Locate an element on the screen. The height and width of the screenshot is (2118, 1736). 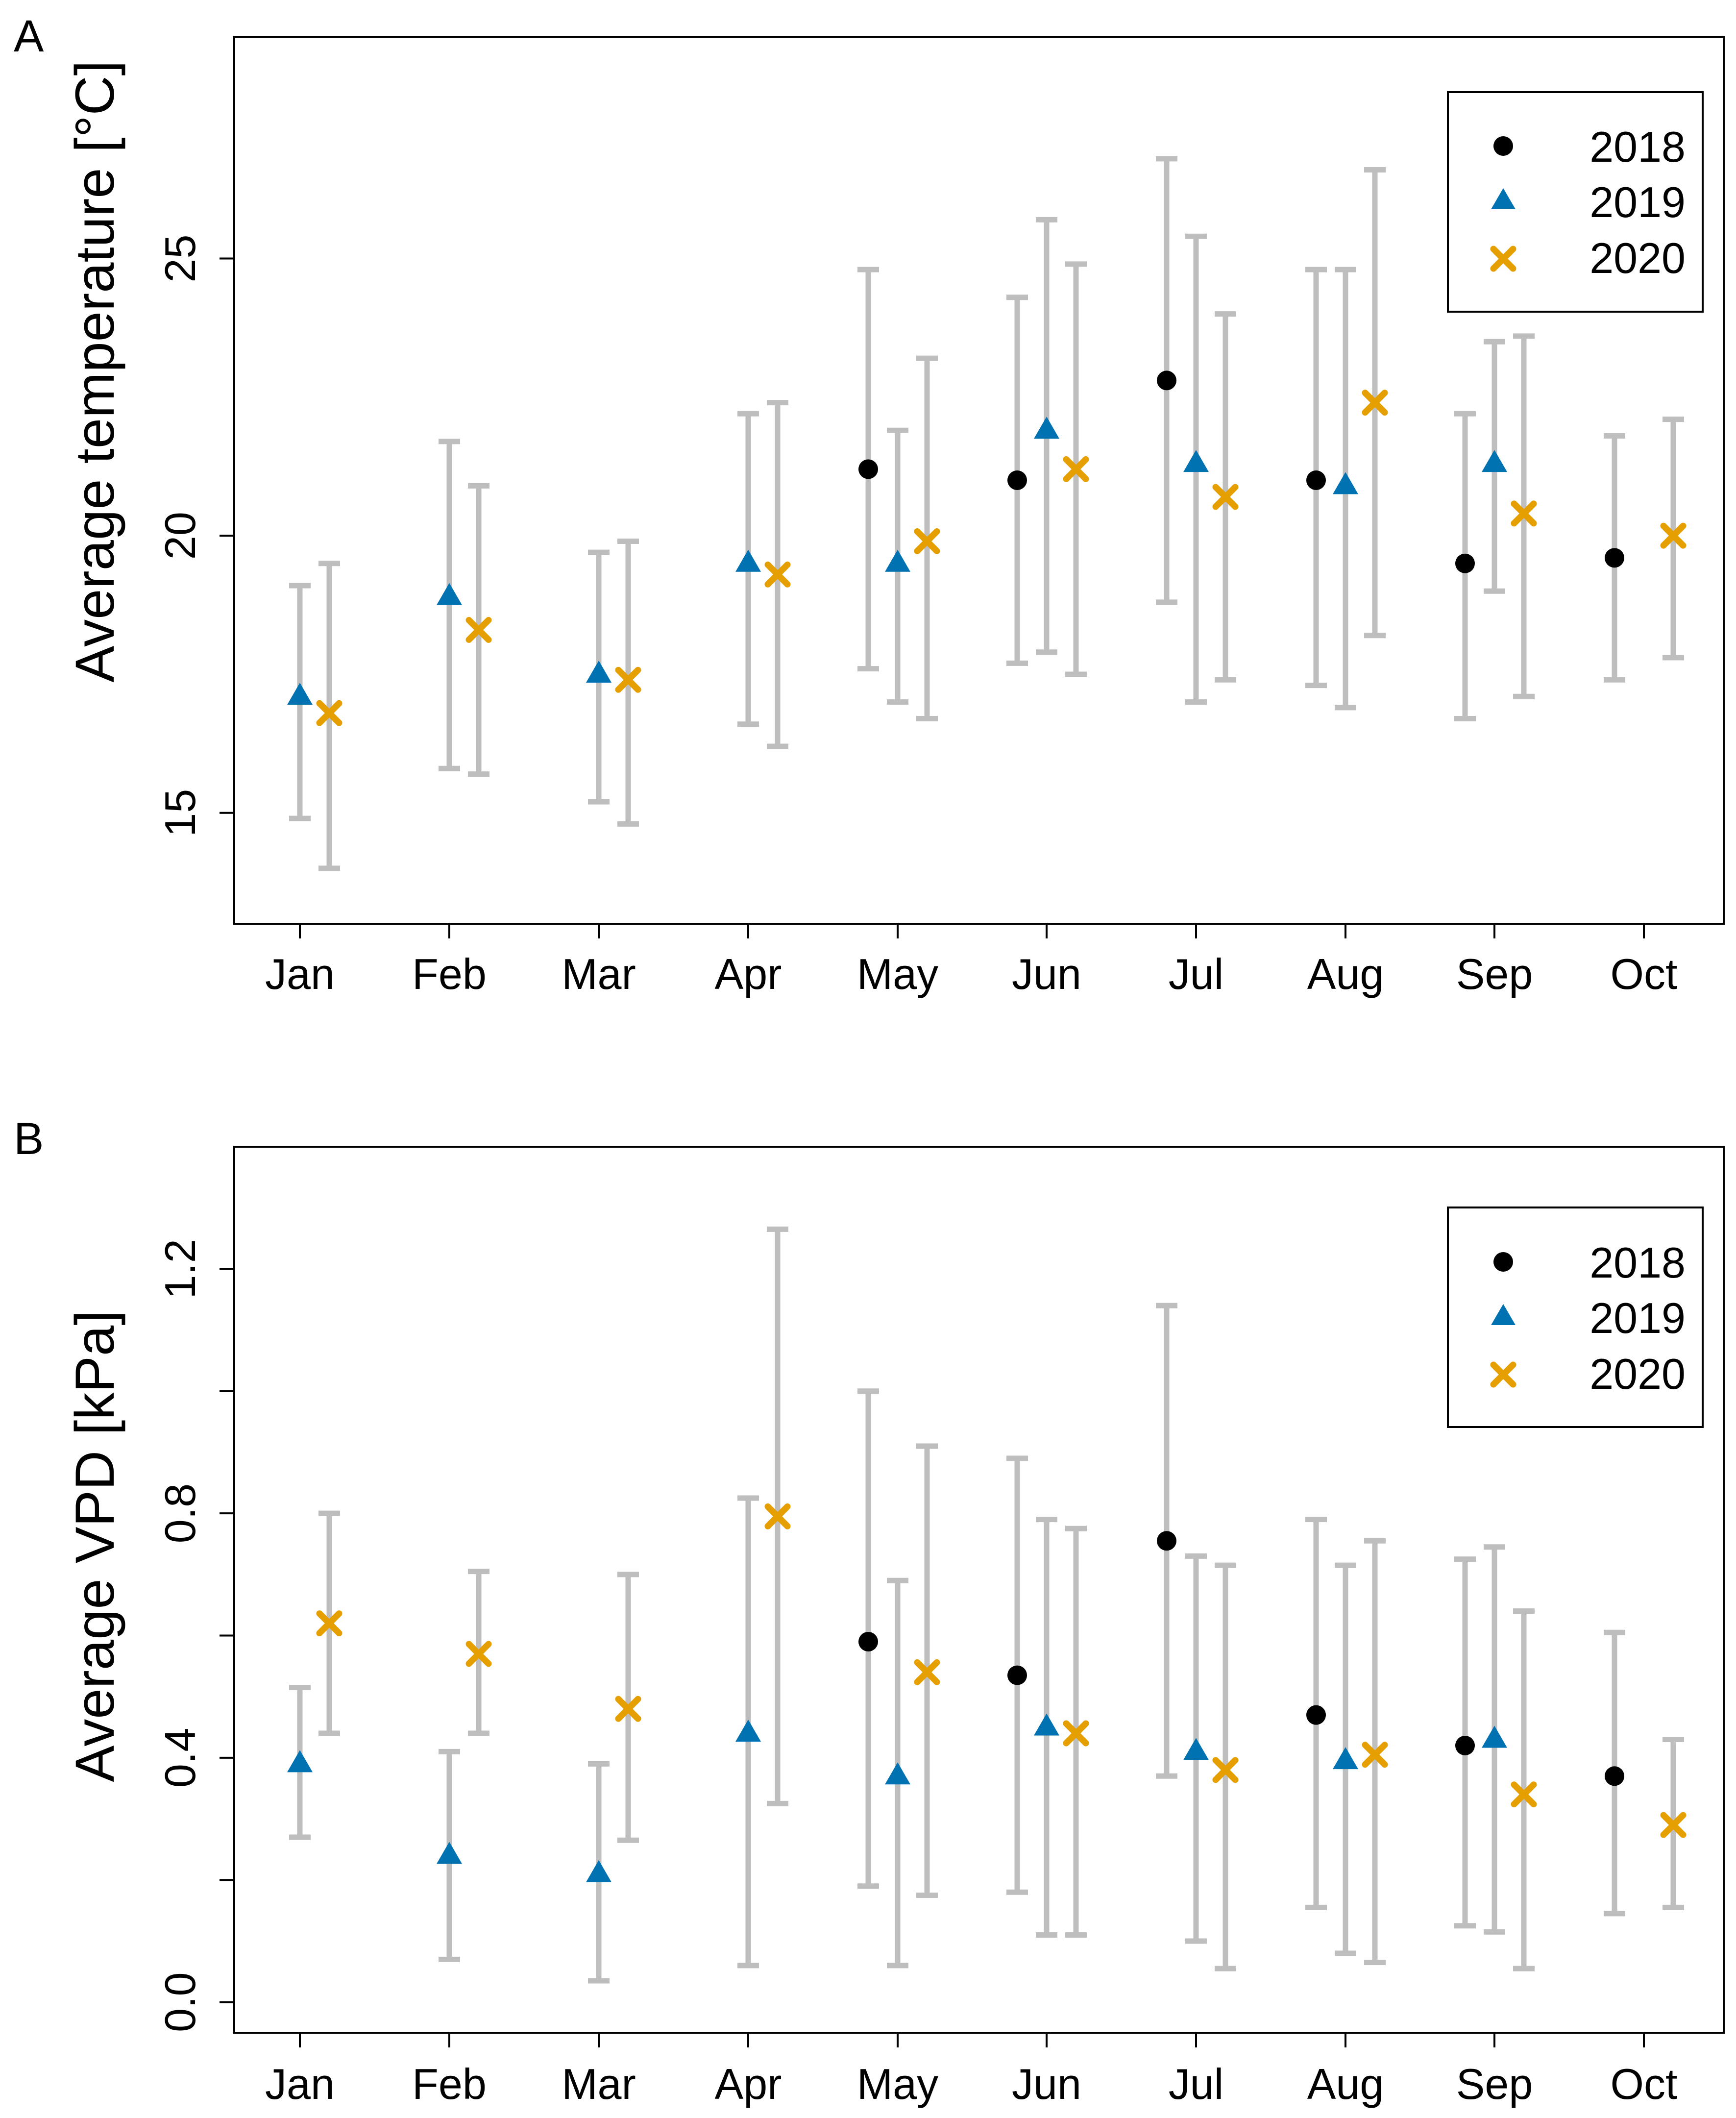
panel-b-y-tick-label: 0.8 is located at coordinates (180, 1513).